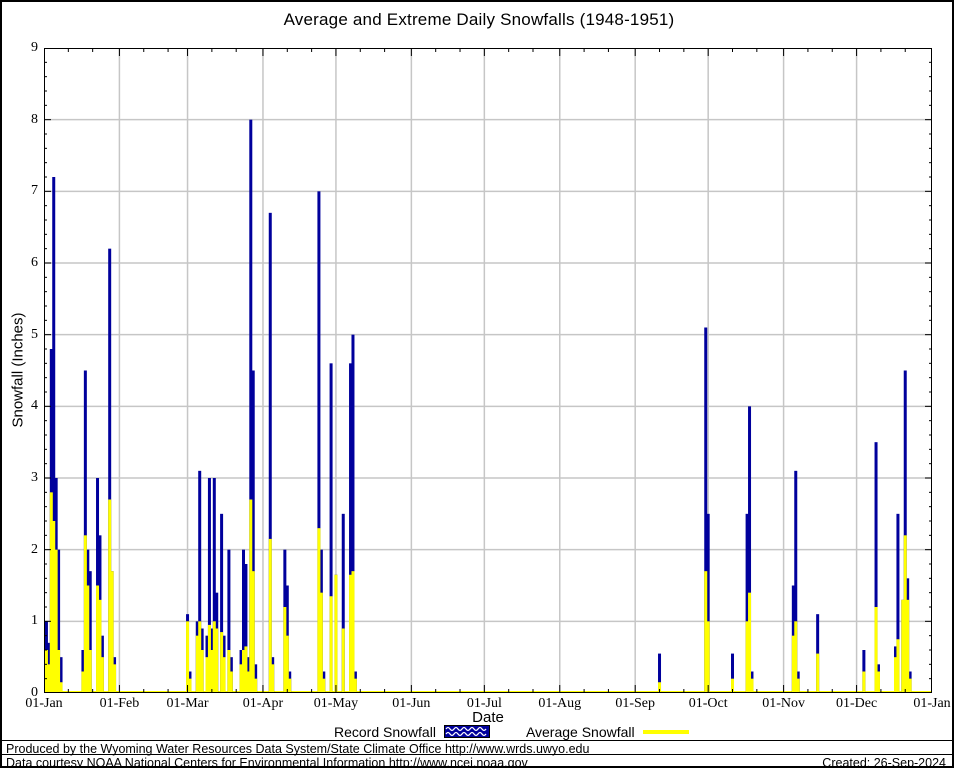 Image resolution: width=954 pixels, height=768 pixels. What do you see at coordinates (34, 621) in the screenshot?
I see `y-tick-label: 1` at bounding box center [34, 621].